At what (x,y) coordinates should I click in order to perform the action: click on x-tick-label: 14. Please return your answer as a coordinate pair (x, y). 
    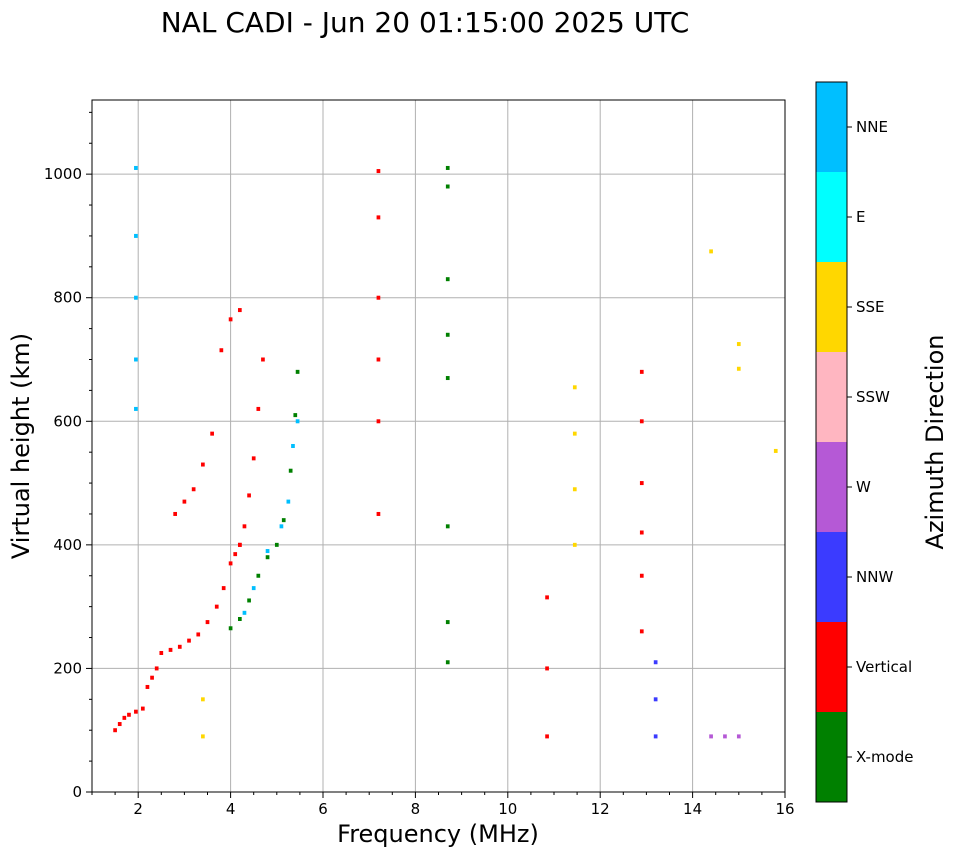
    Looking at the image, I should click on (692, 809).